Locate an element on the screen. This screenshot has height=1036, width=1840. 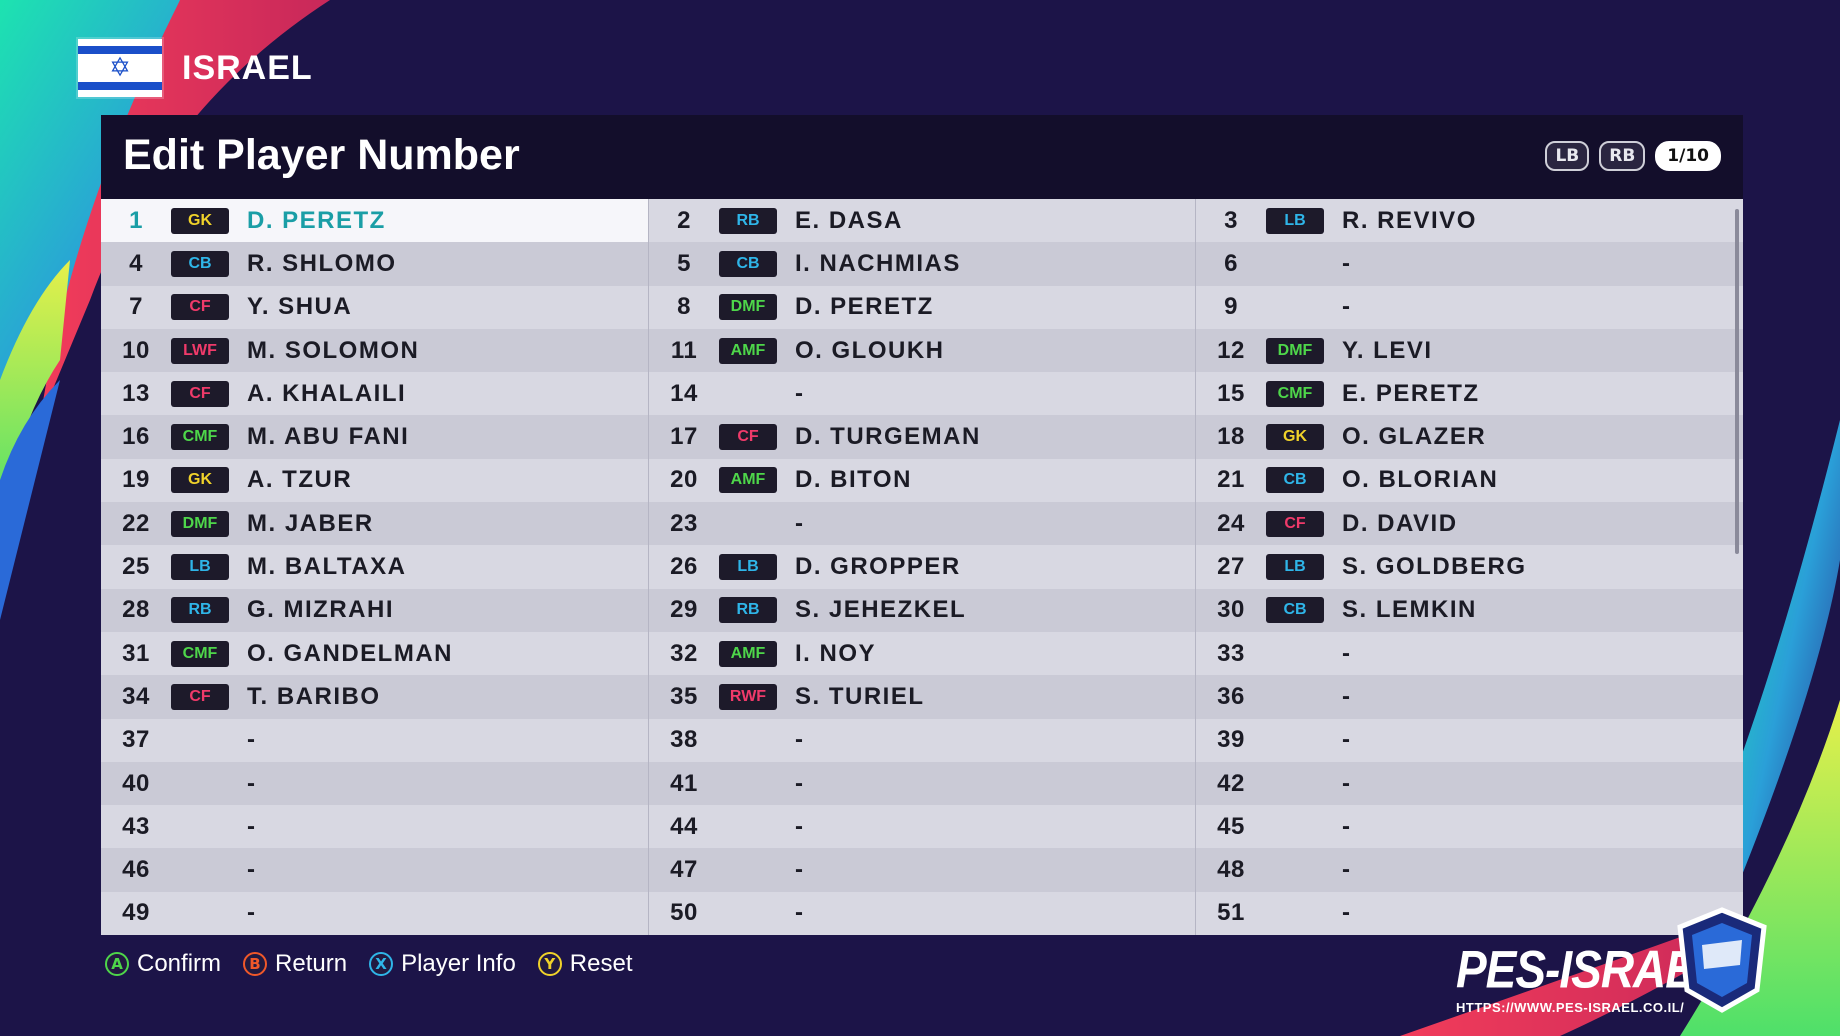
player-slot: 24 CF D. DAVID is located at coordinates (1469, 524).